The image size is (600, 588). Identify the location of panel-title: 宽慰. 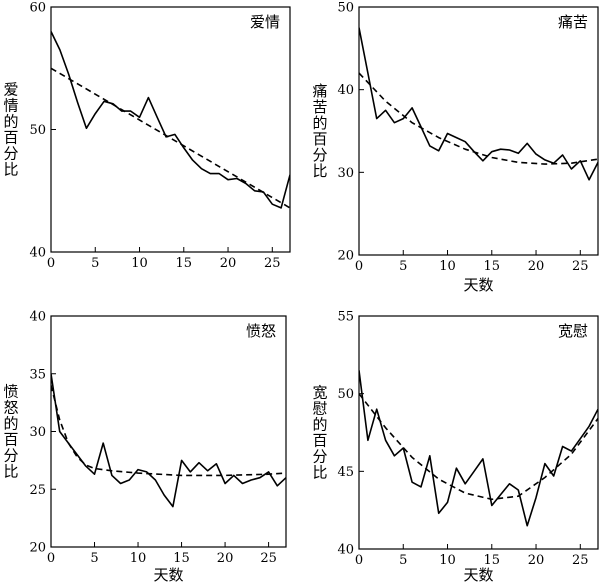
(573, 331).